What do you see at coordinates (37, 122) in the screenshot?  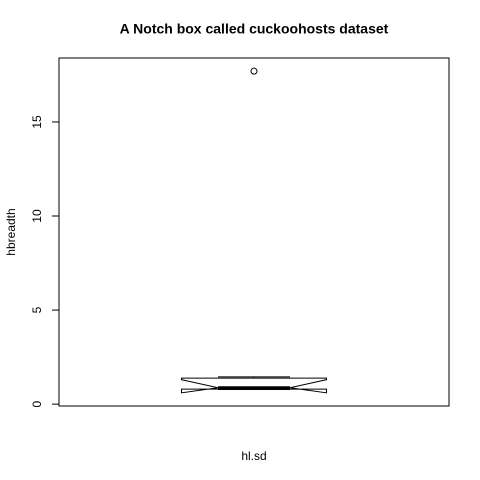 I see `y-tick-label: 15` at bounding box center [37, 122].